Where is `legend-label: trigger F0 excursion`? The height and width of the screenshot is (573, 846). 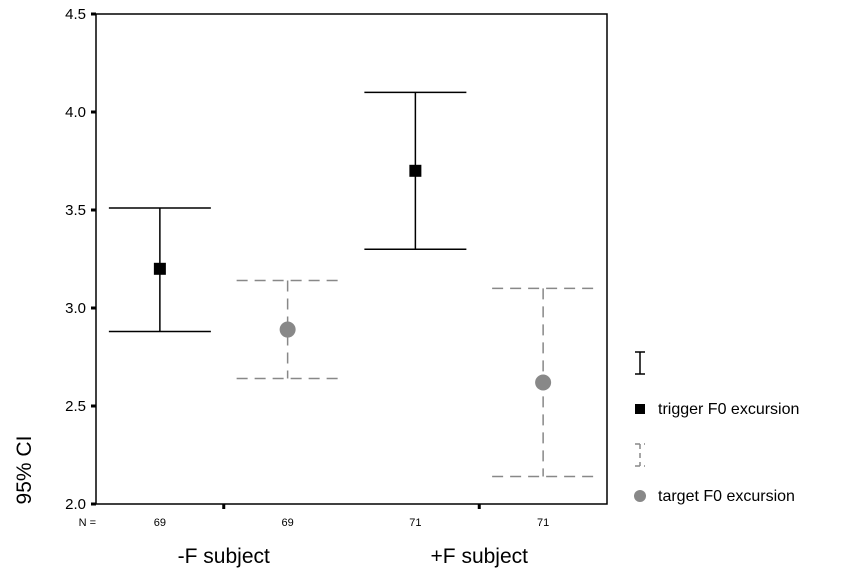
legend-label: trigger F0 excursion is located at coordinates (728, 409).